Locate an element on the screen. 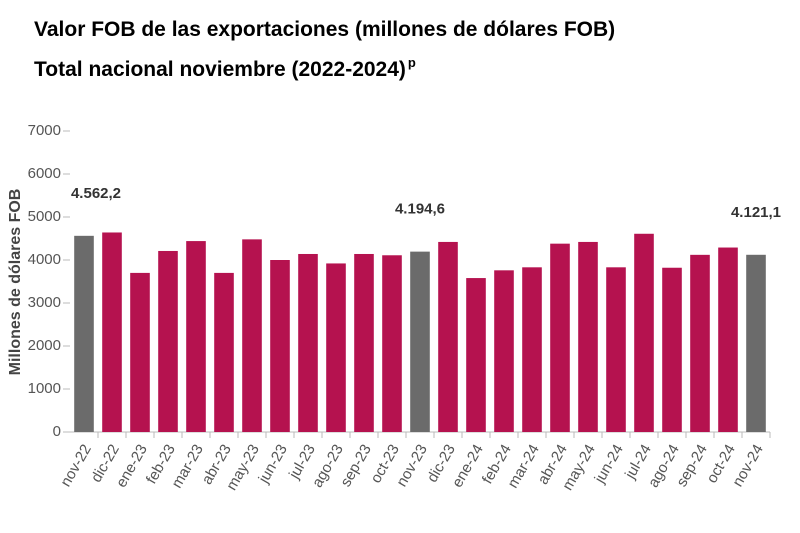 Image resolution: width=800 pixels, height=533 pixels. value-label: 4.562,2 is located at coordinates (96, 193).